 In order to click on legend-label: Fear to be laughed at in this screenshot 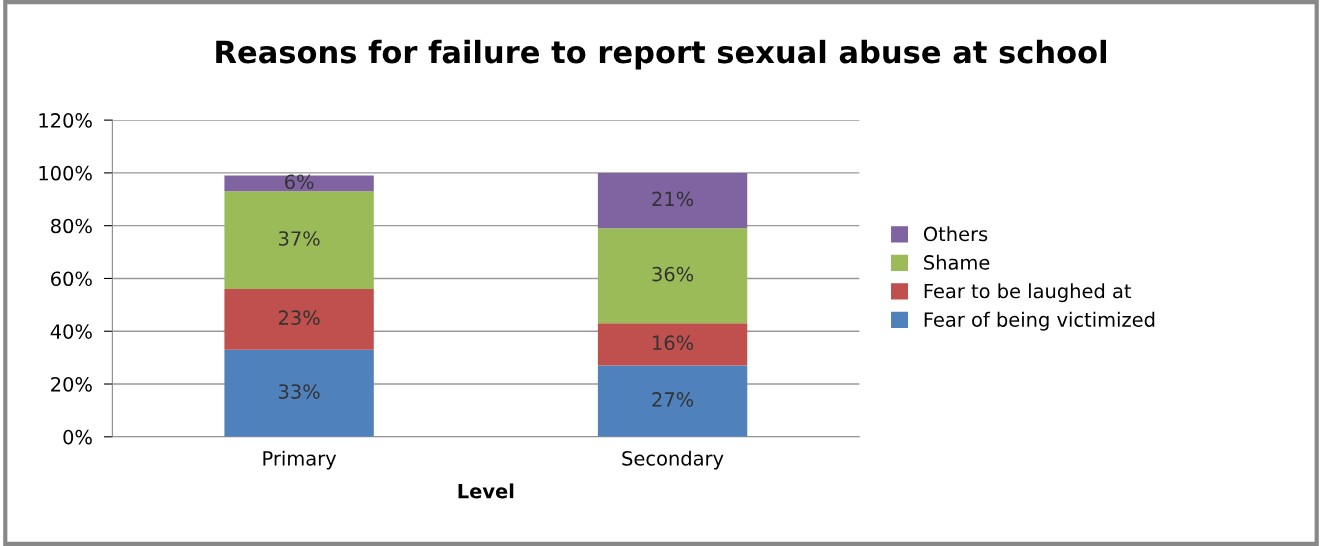, I will do `click(1028, 293)`.